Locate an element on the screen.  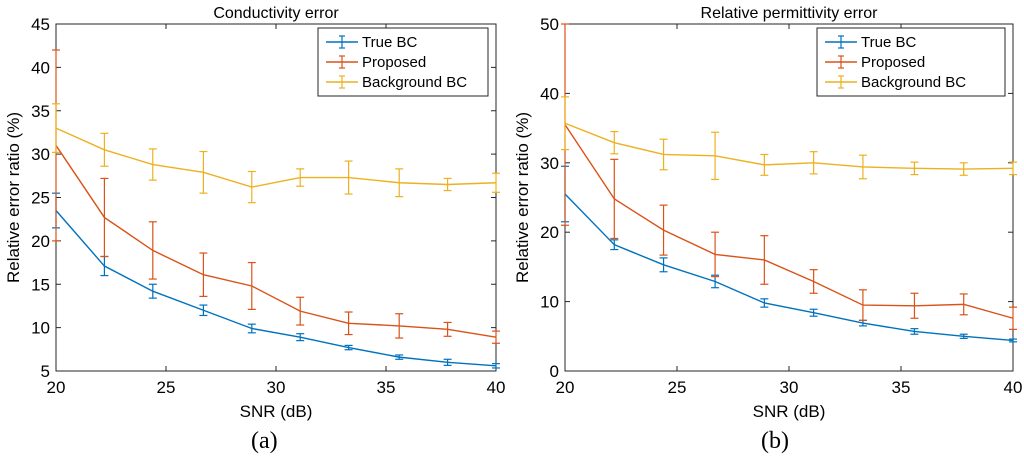
y-tick-label: 45 is located at coordinates (40, 24).